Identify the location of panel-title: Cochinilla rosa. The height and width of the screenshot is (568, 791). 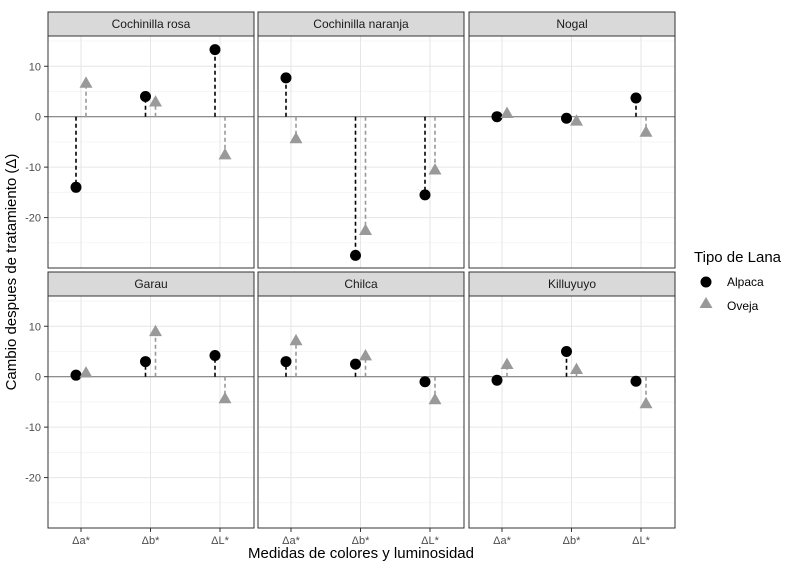
(151, 24).